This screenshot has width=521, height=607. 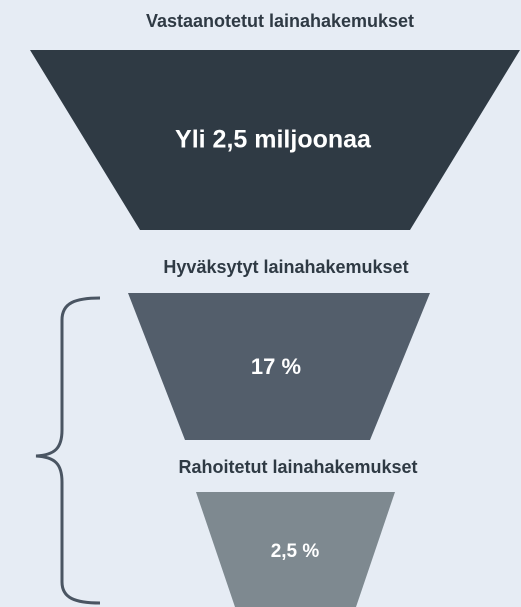 I want to click on stage-label: Vastaanotetut lainahakemukset, so click(x=280, y=21).